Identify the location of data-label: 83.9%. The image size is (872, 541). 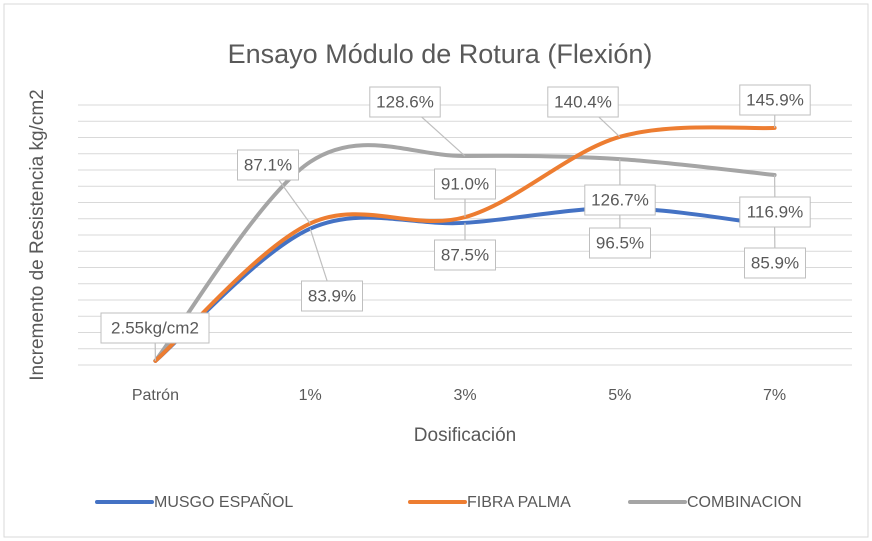
(332, 295).